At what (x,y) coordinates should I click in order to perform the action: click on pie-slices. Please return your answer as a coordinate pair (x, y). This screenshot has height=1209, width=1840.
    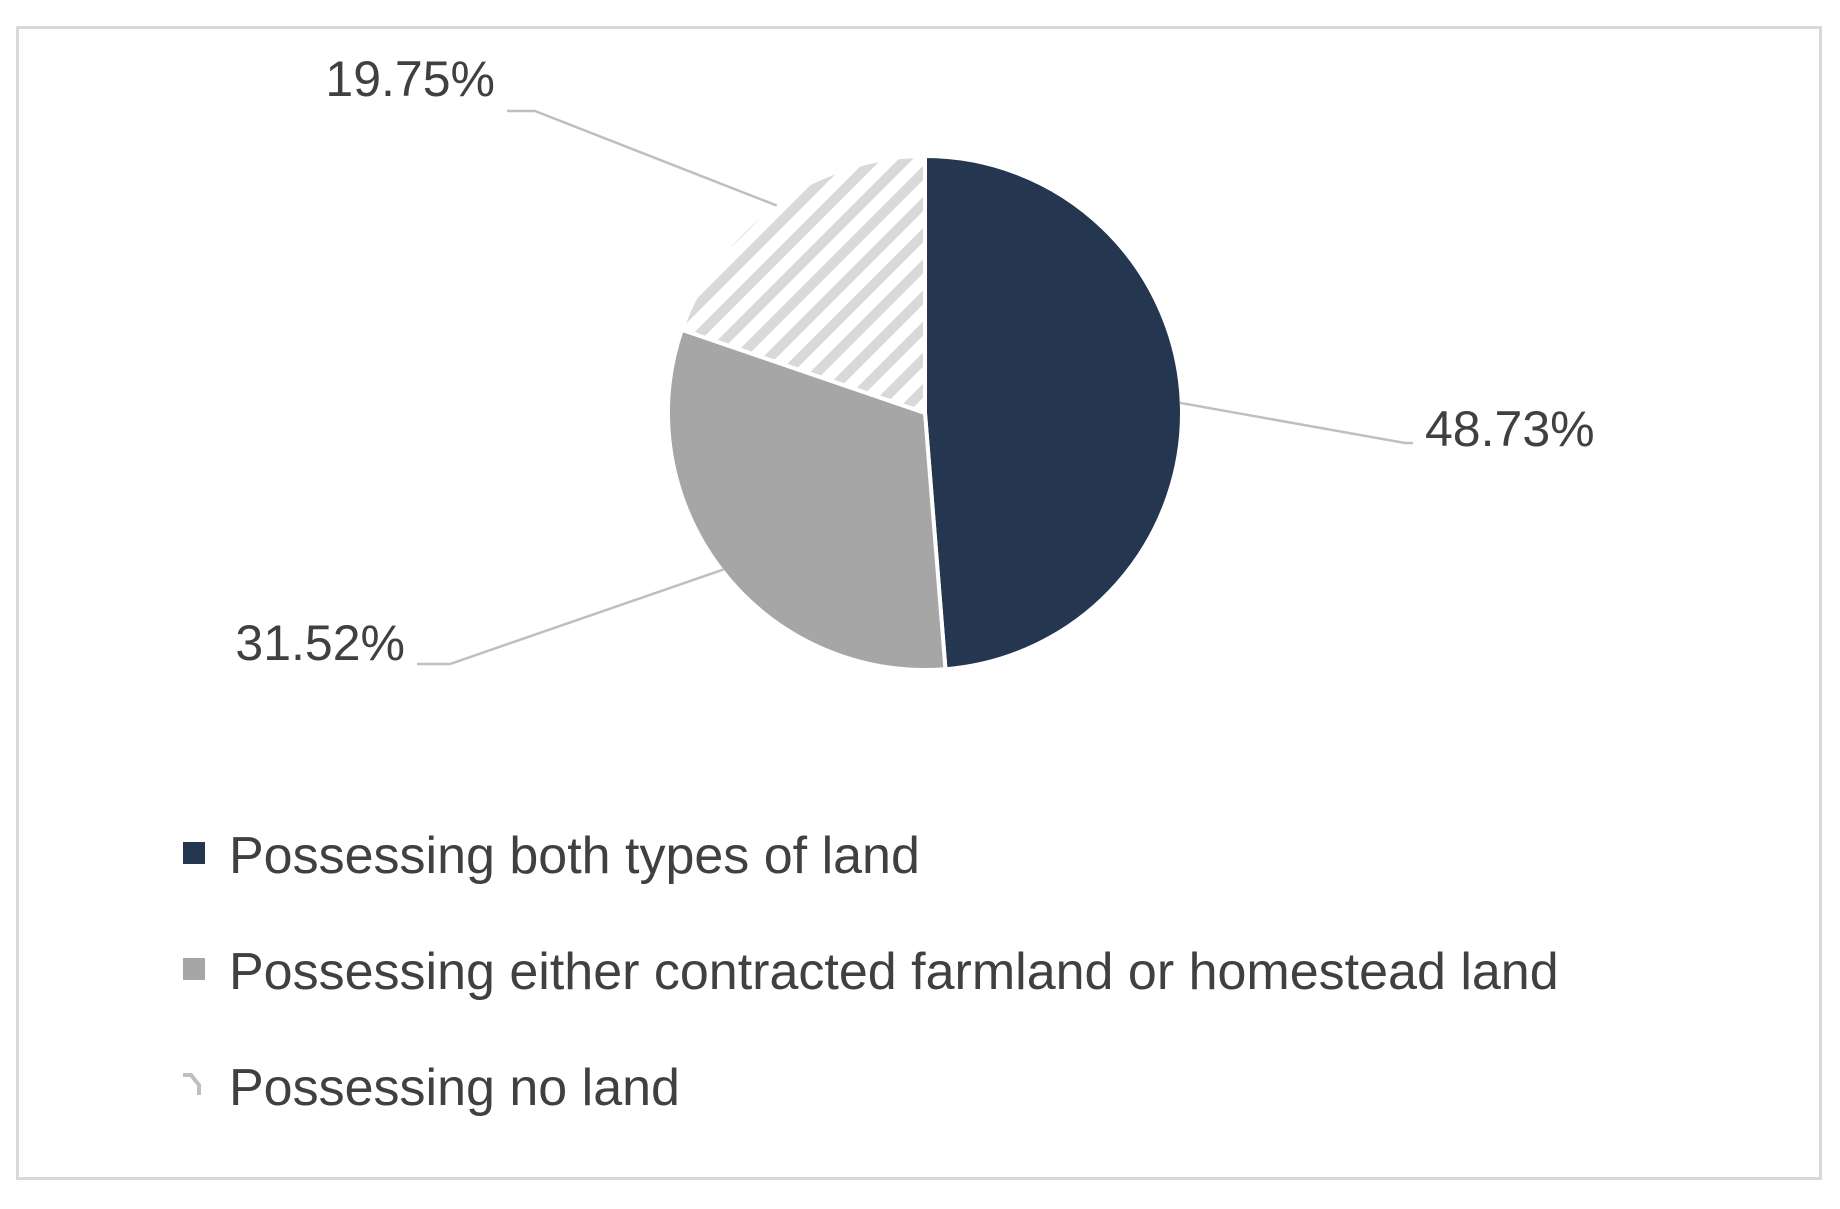
    Looking at the image, I should click on (925, 413).